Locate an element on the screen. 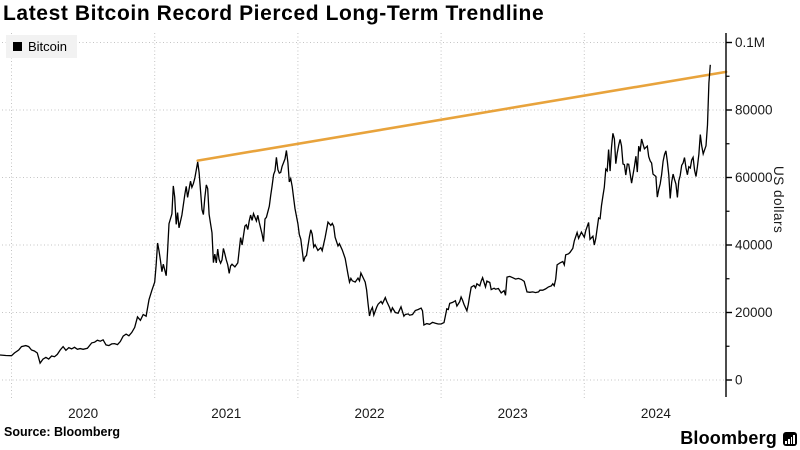 The width and height of the screenshot is (800, 450). x-axis-tick-label: 2024 is located at coordinates (656, 413).